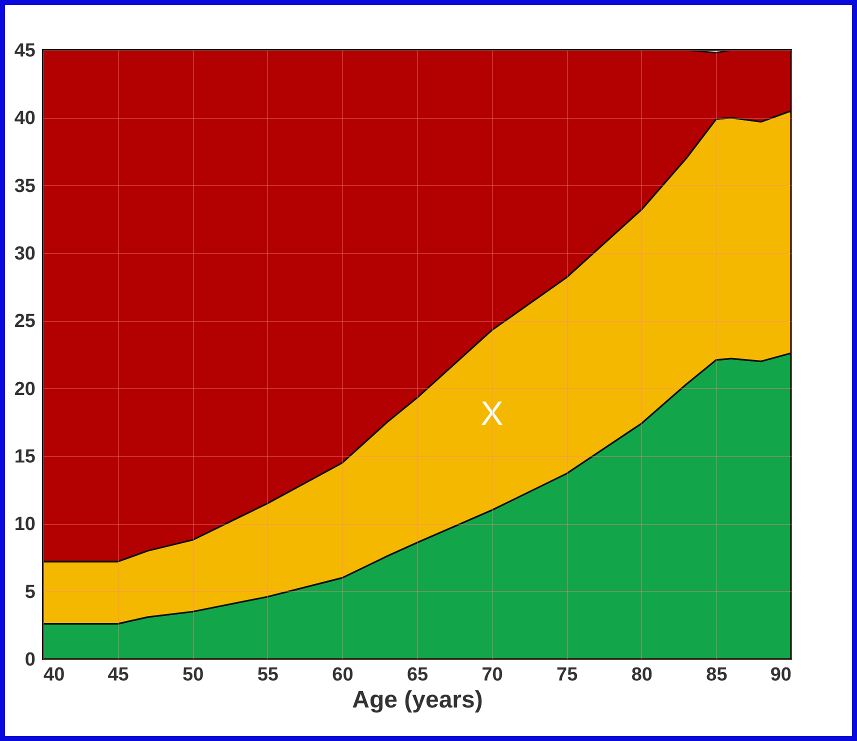 The image size is (857, 741). I want to click on y-tick-label: 20, so click(25, 389).